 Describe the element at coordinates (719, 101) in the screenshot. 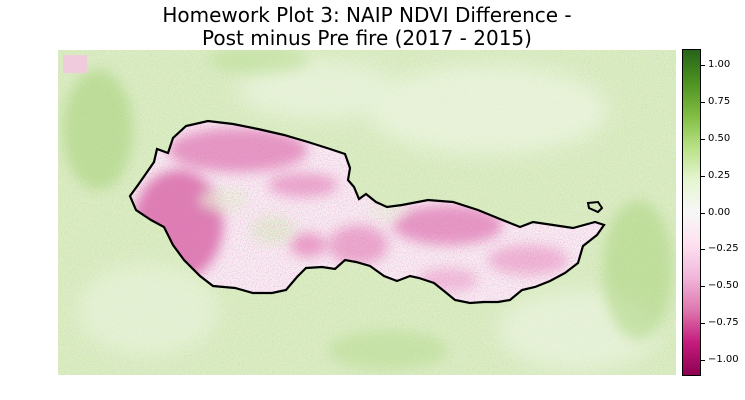

I see `colorbar-tick-label: 0.75` at that location.